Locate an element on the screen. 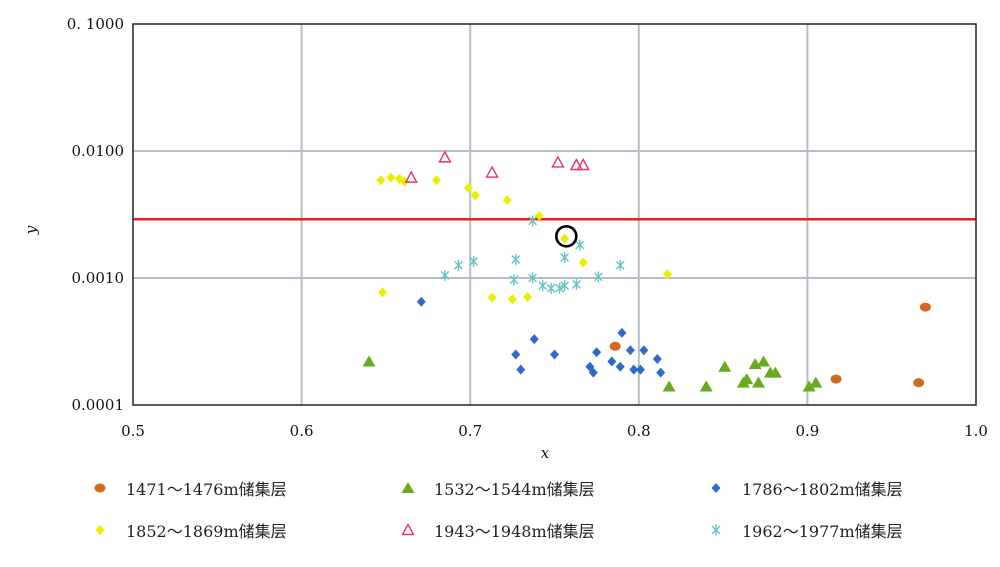 The image size is (1000, 567). legend-label: 1471～1476m储集层 is located at coordinates (206, 489).